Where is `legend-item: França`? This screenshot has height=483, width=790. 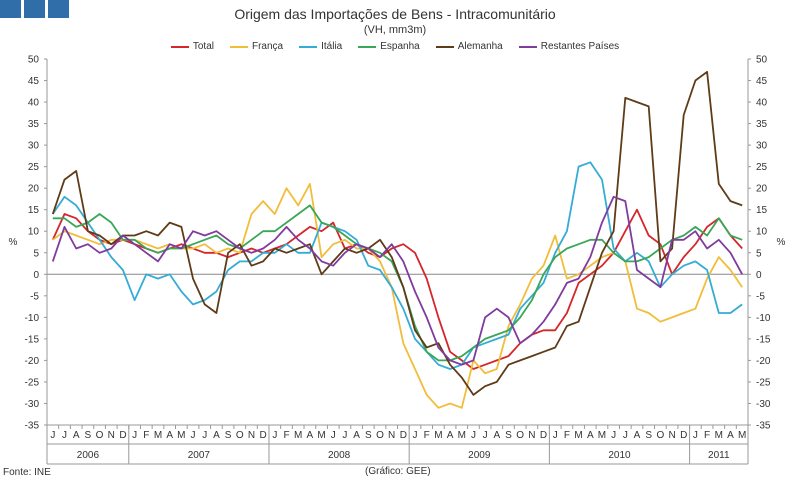
legend-item: França is located at coordinates (256, 46).